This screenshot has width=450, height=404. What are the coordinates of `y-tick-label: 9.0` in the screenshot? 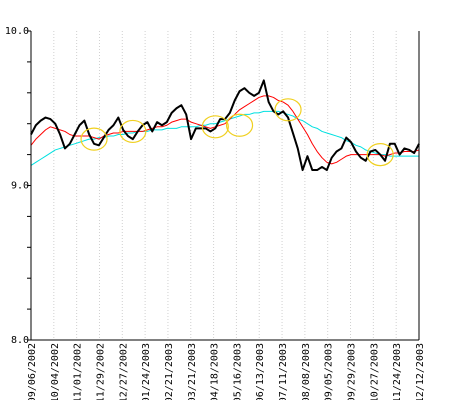 It's located at (20, 186).